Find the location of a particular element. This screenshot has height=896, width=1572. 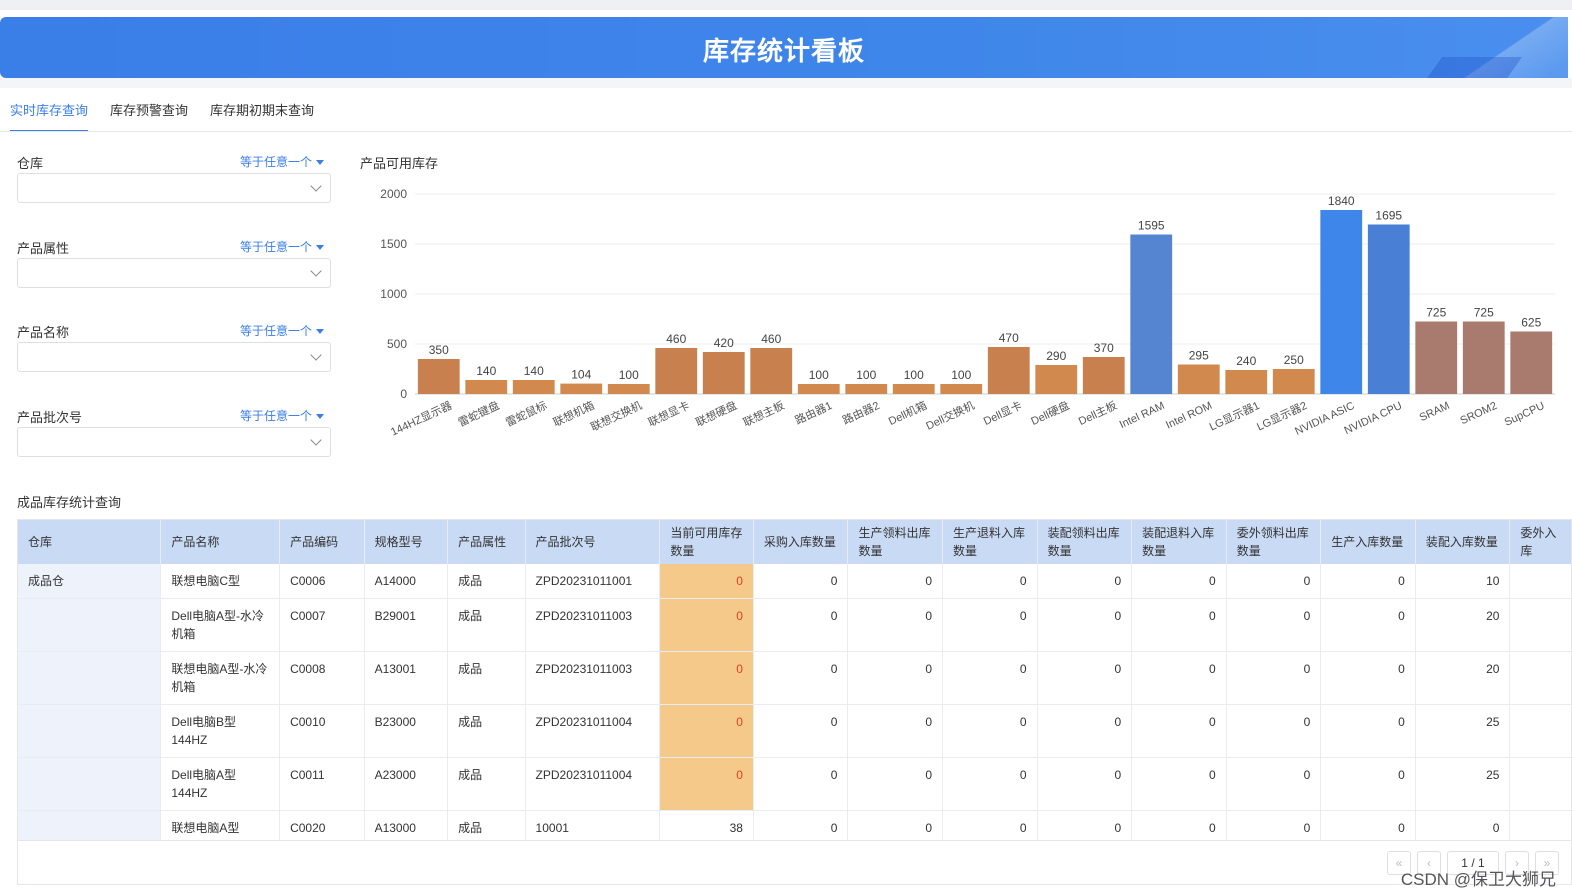

table-cell: 联想电脑A型-水冷机箱 is located at coordinates (220, 678).